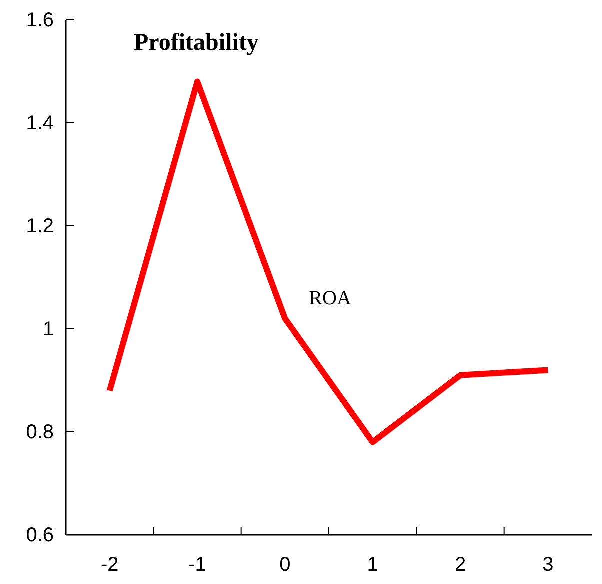 The image size is (602, 584). I want to click on x-tick-label: -1, so click(197, 565).